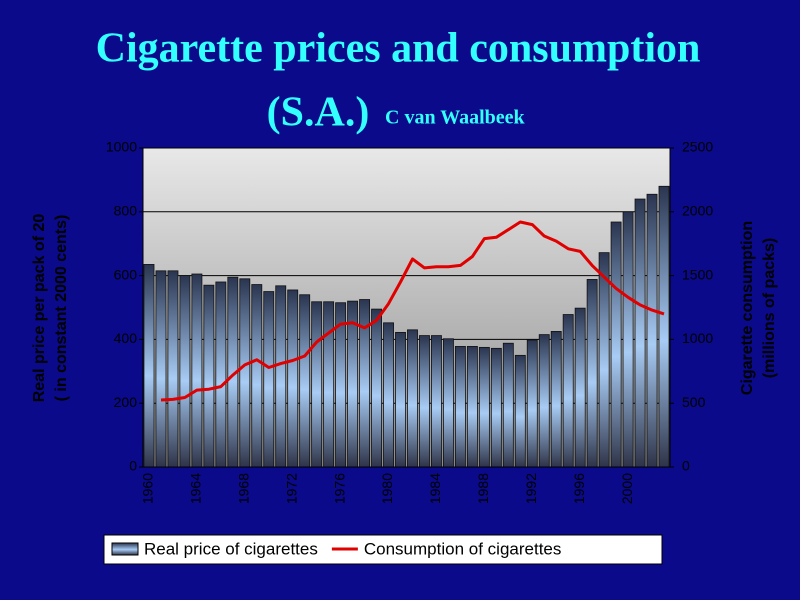  What do you see at coordinates (291, 488) in the screenshot?
I see `x-tick-label: 1972` at bounding box center [291, 488].